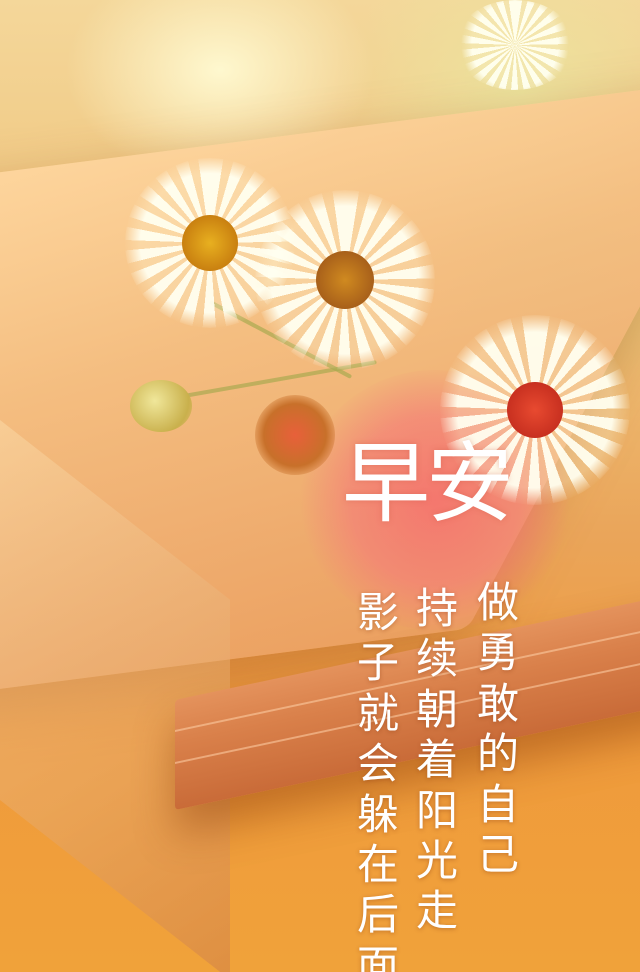  What do you see at coordinates (428, 483) in the screenshot?
I see `greeting-title: 早安` at bounding box center [428, 483].